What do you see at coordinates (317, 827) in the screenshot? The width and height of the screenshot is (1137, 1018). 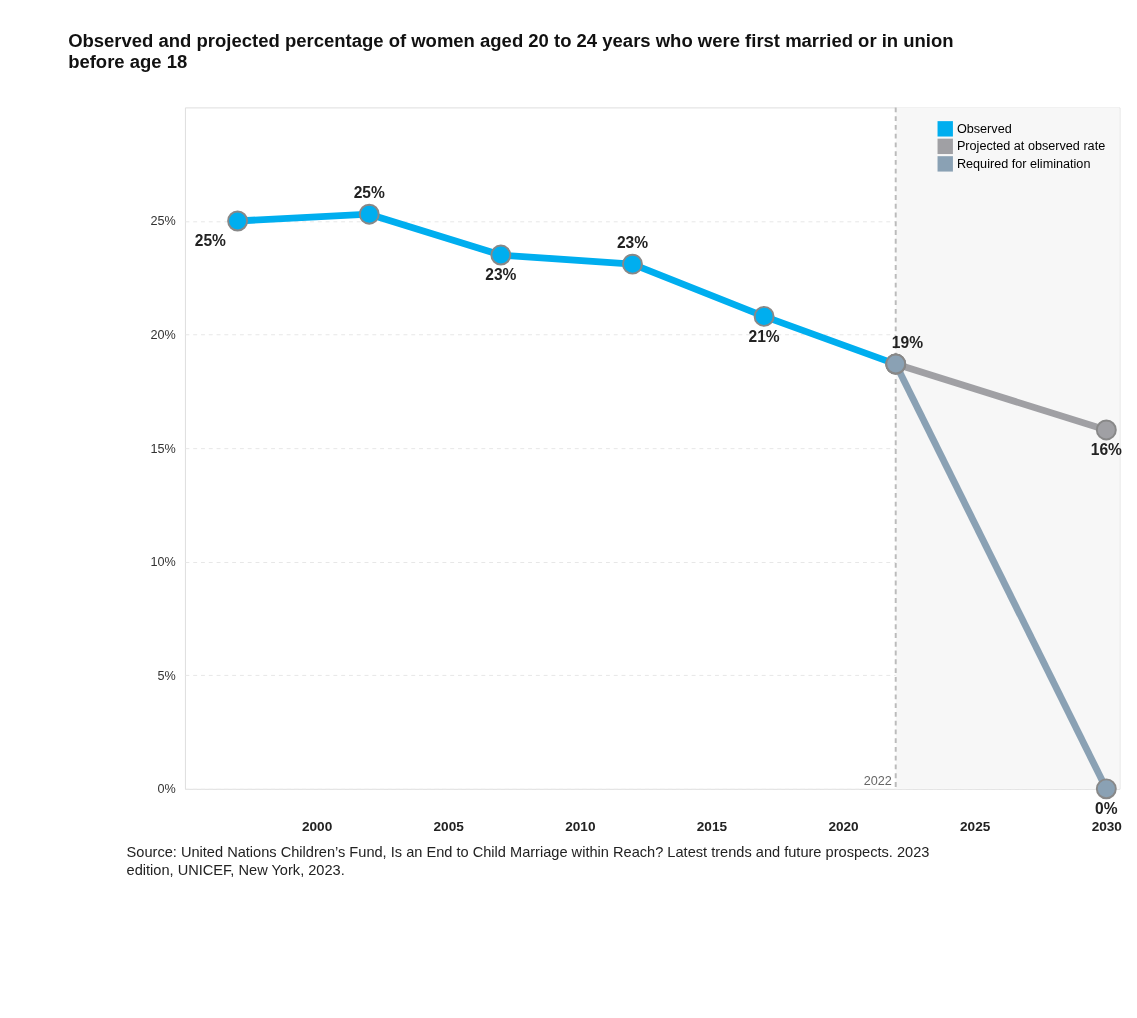 I see `x-tick-label: 2000` at bounding box center [317, 827].